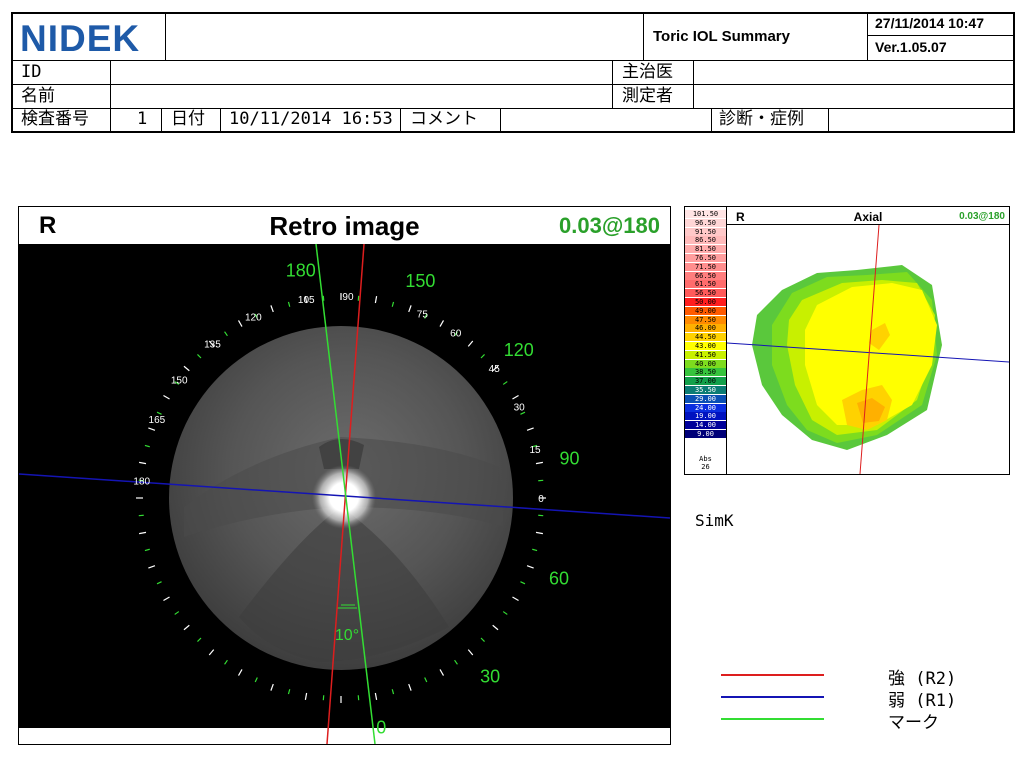 This screenshot has width=1024, height=768. I want to click on white-angle-label: 90, so click(348, 297).